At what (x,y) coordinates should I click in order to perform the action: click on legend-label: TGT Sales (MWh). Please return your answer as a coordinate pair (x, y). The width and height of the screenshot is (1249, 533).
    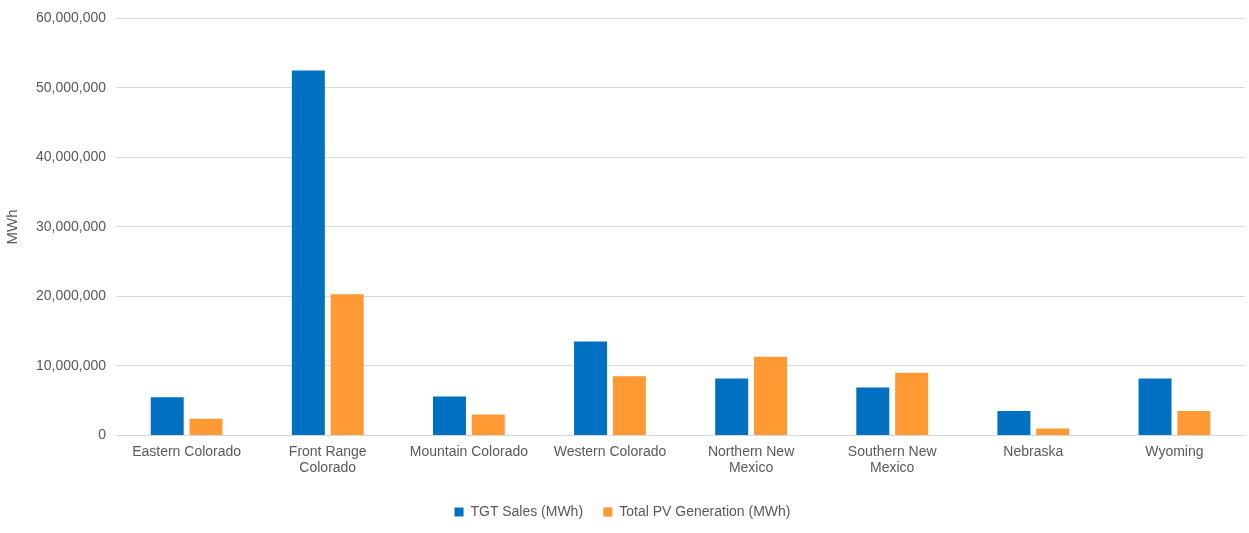
    Looking at the image, I should click on (527, 510).